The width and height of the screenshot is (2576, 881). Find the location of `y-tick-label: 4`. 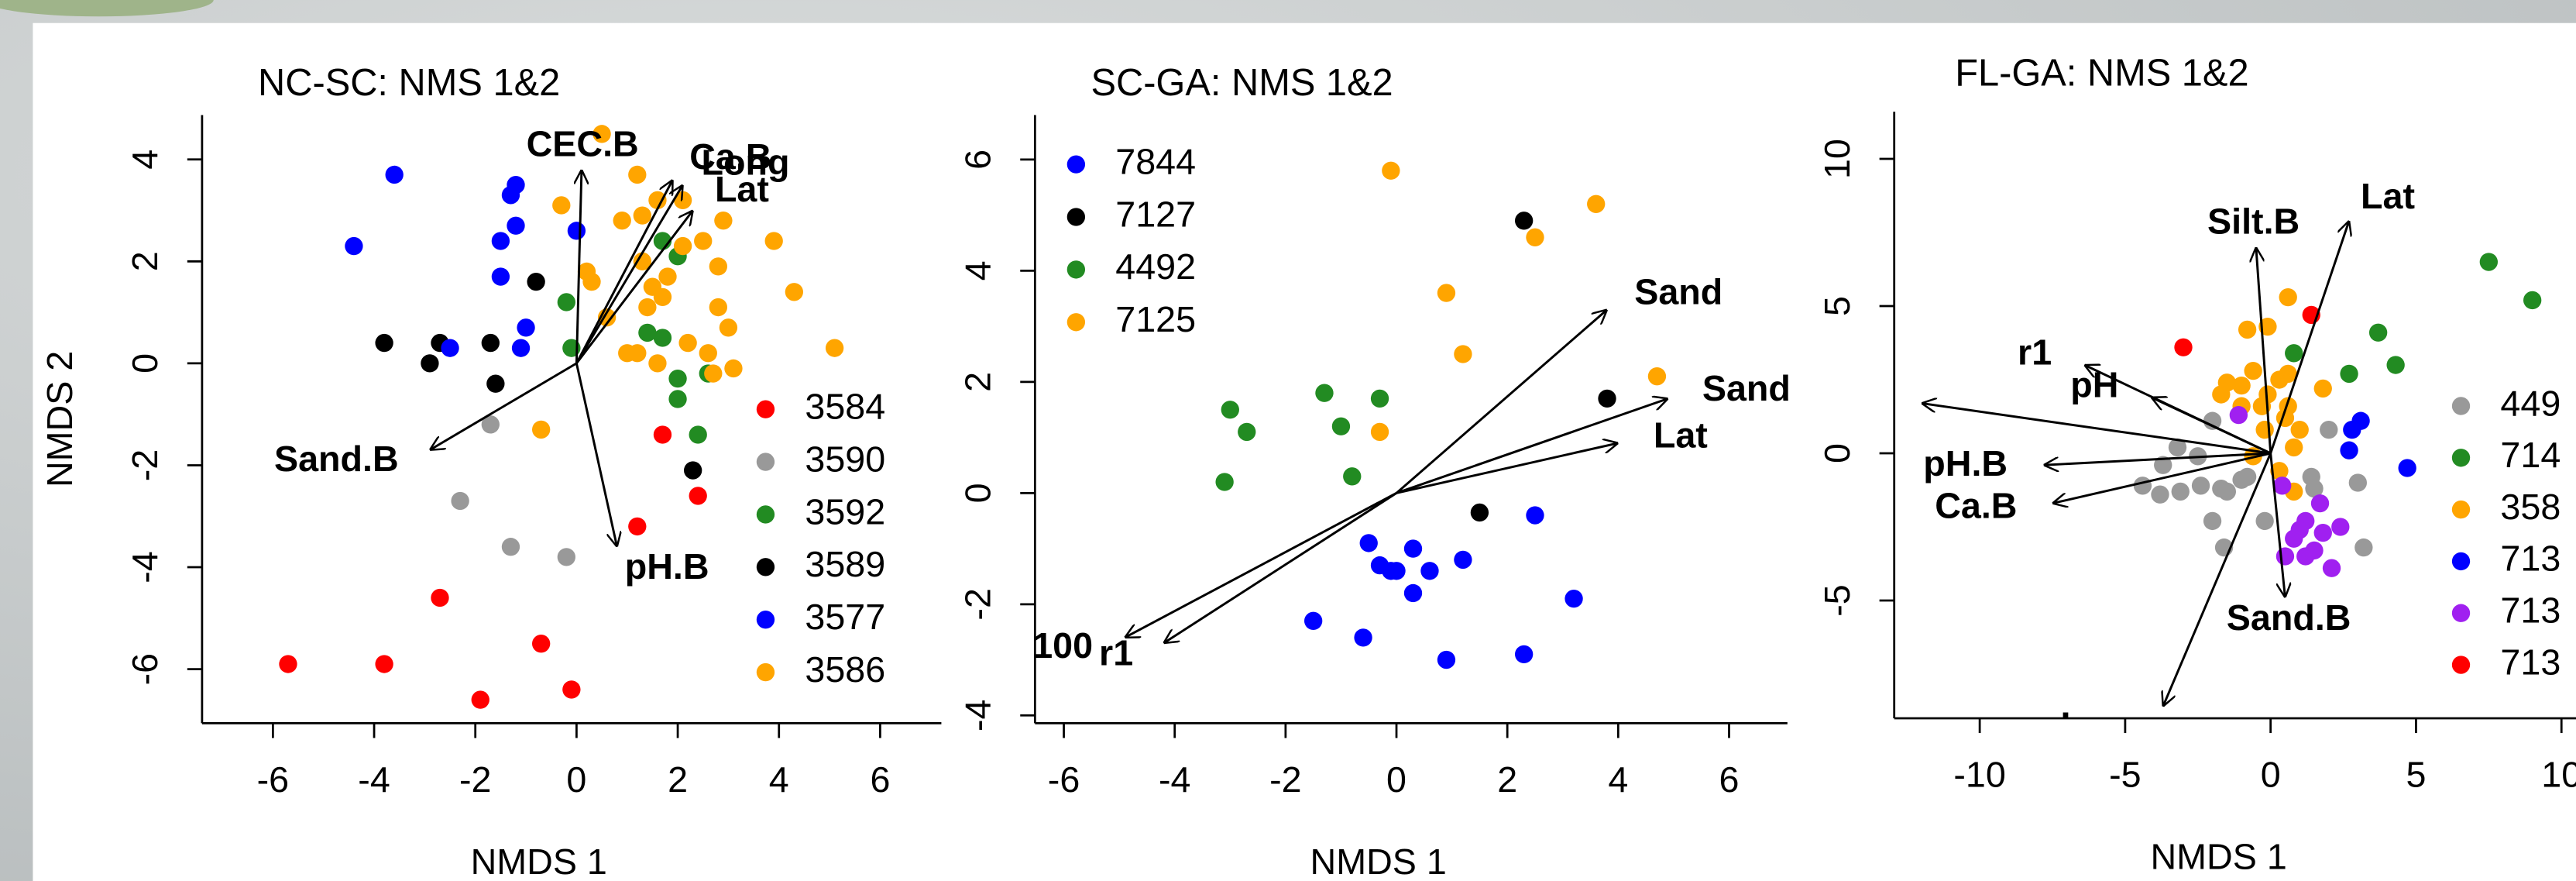

y-tick-label: 4 is located at coordinates (978, 270).